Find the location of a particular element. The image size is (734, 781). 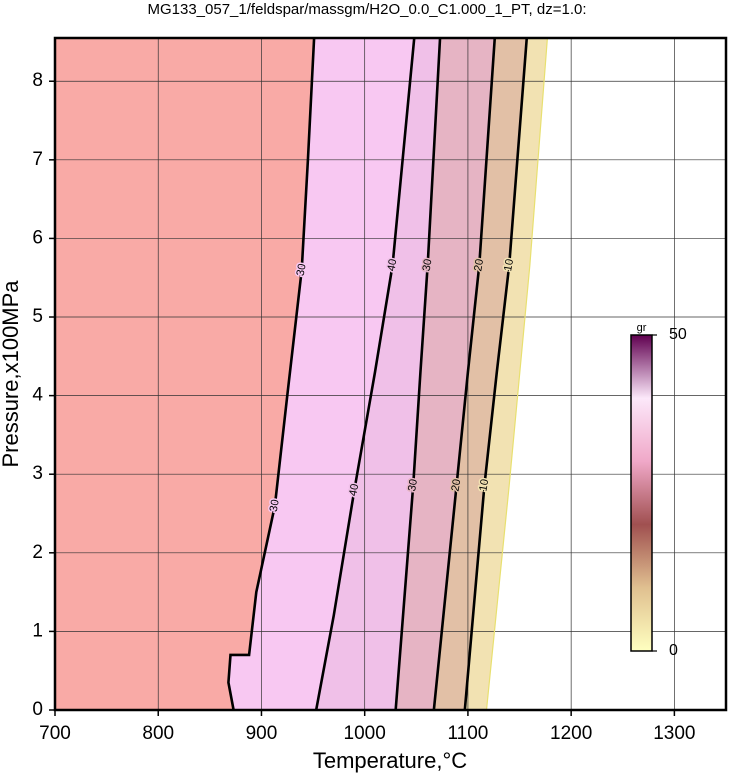

x-axis-label: Temperature,°C is located at coordinates (390, 760).